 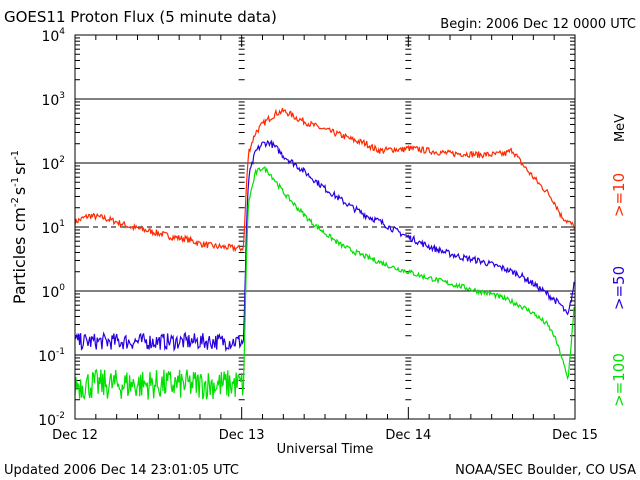 I want to click on y-axis-label: Particles cm-2s-1sr-1, so click(x=19, y=227).